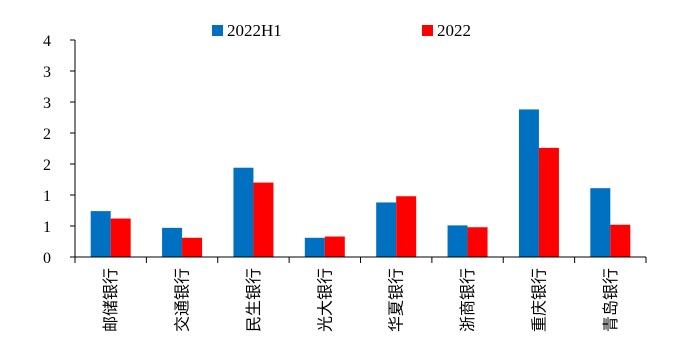 The width and height of the screenshot is (684, 350). Describe the element at coordinates (47, 41) in the screenshot. I see `y-tick-label: 4` at that location.